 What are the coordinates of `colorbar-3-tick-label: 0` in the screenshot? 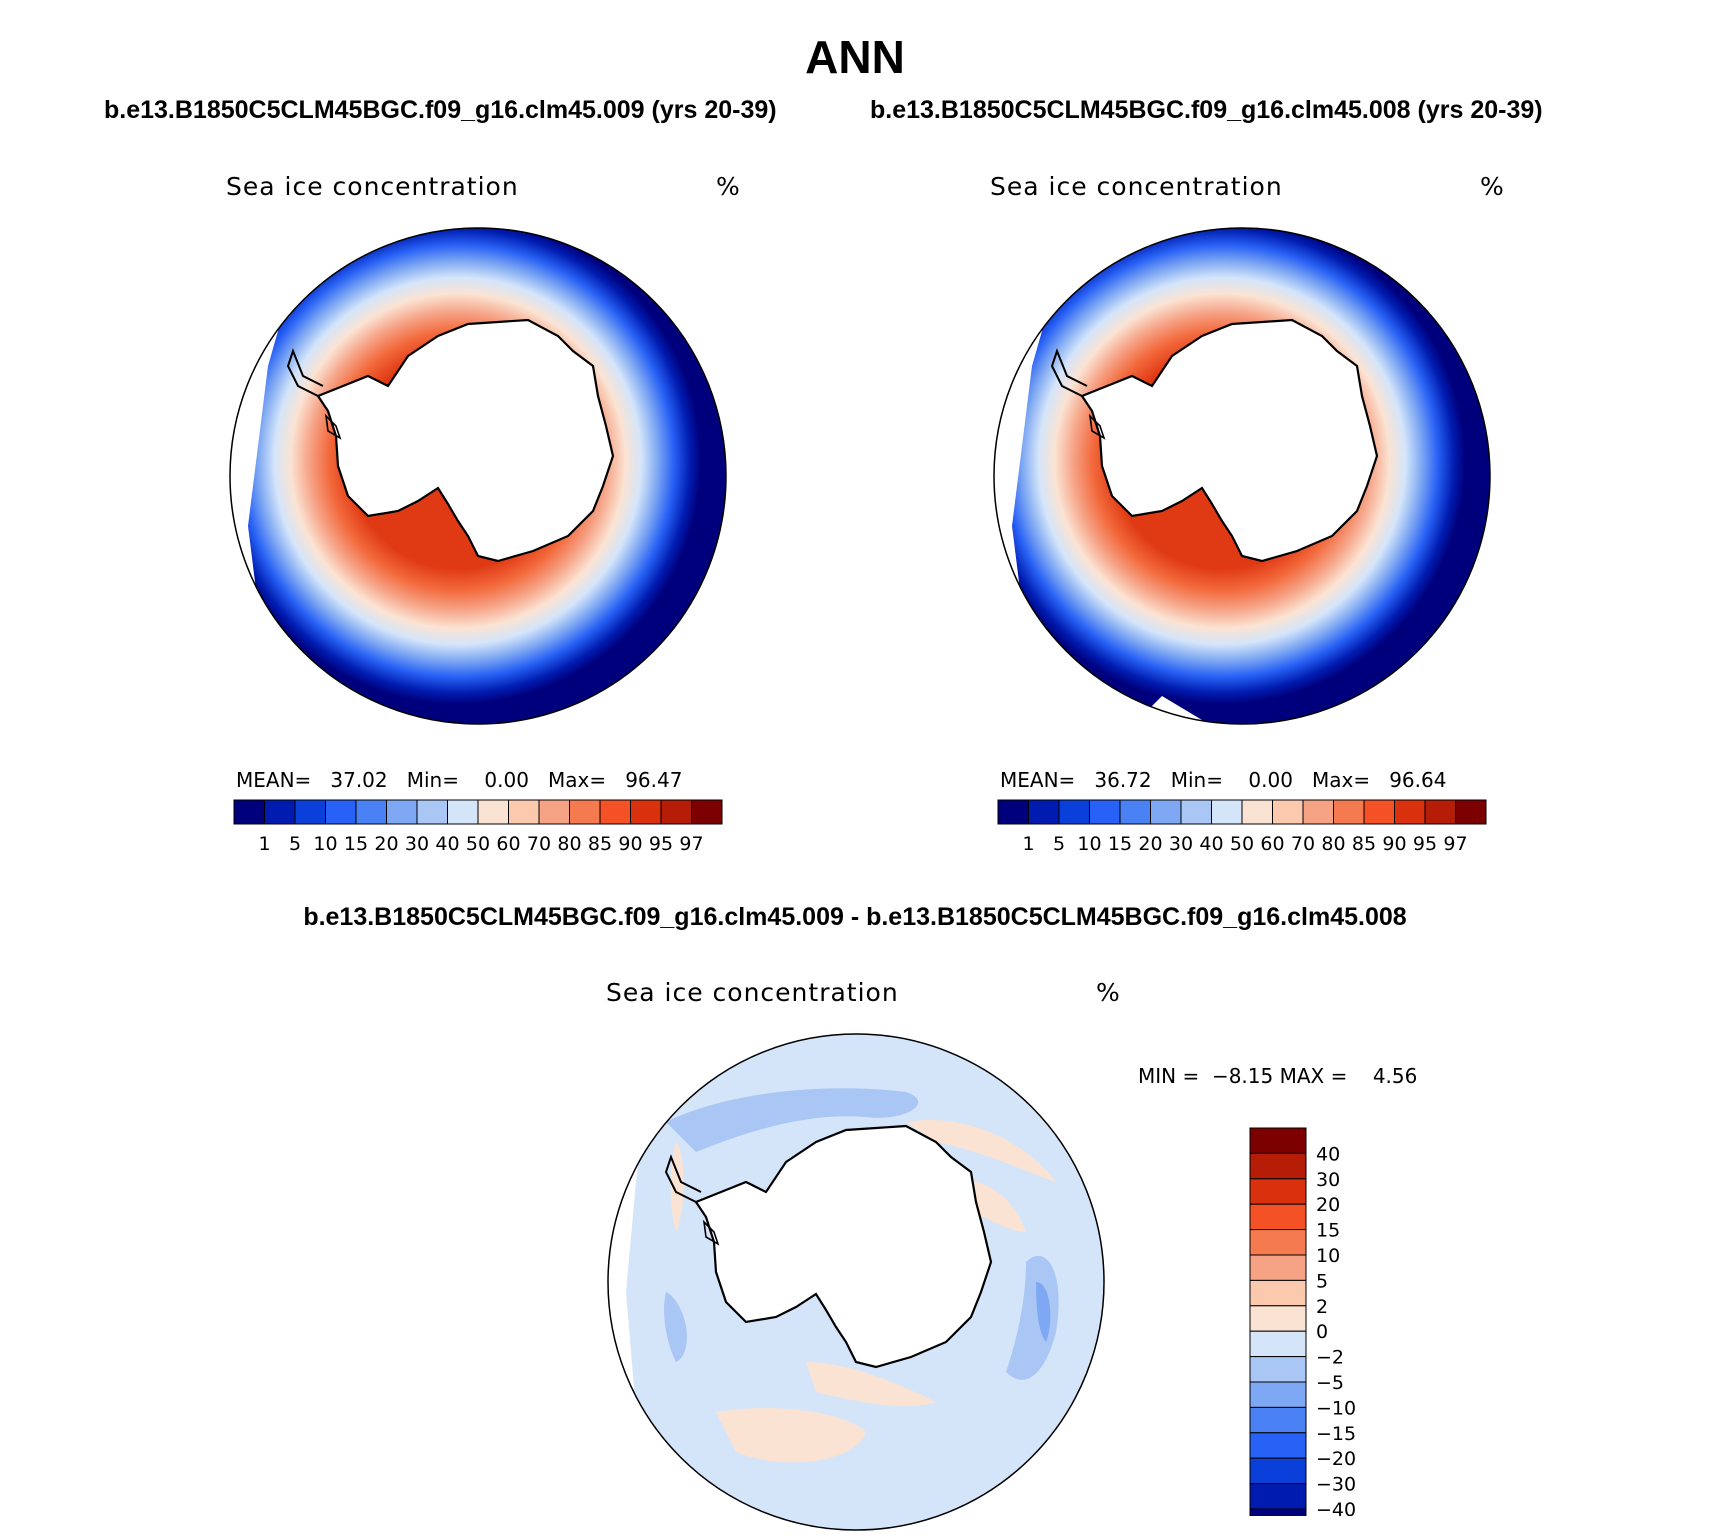 It's located at (1322, 1332).